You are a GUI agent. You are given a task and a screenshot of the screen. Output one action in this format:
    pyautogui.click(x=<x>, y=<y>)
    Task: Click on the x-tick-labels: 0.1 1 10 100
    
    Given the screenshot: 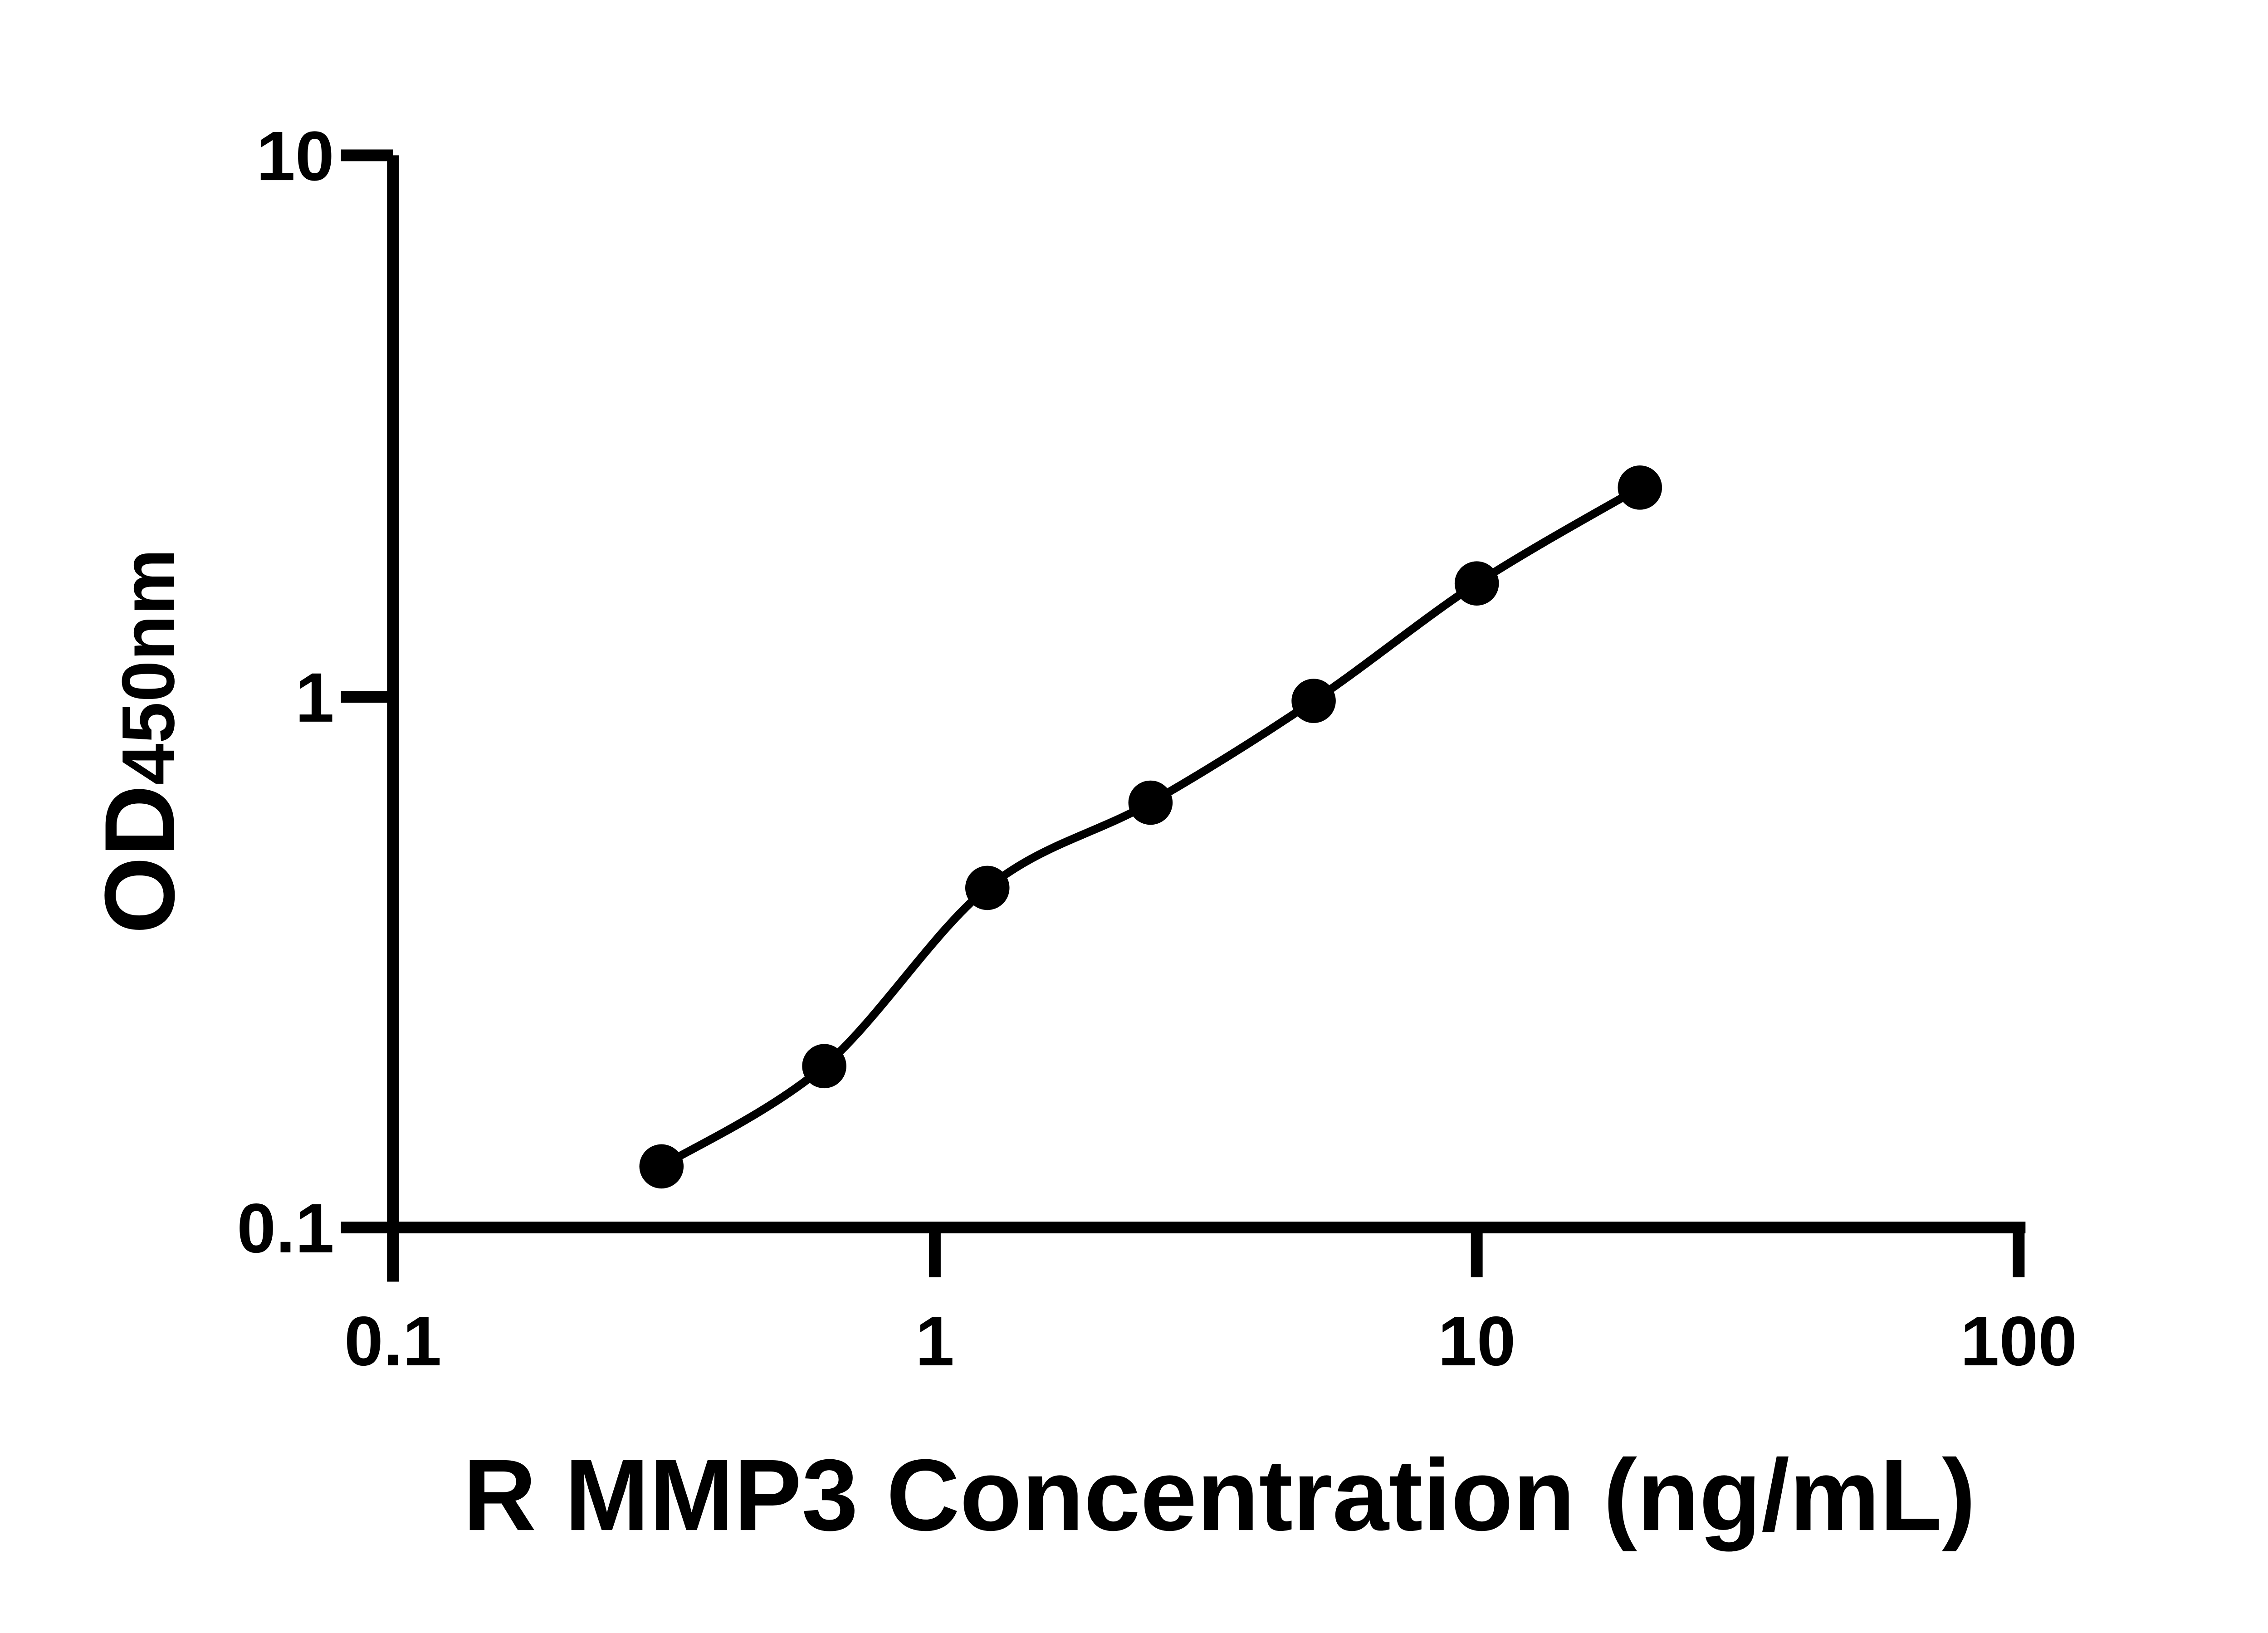 What is the action you would take?
    pyautogui.click(x=1210, y=1341)
    